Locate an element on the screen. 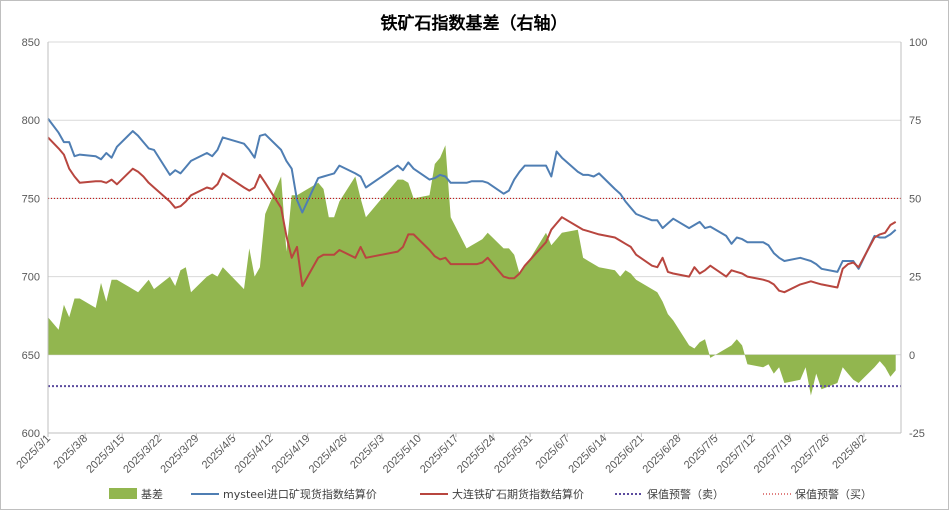 This screenshot has height=510, width=949. y-left-tick-label: 700 is located at coordinates (31, 278).